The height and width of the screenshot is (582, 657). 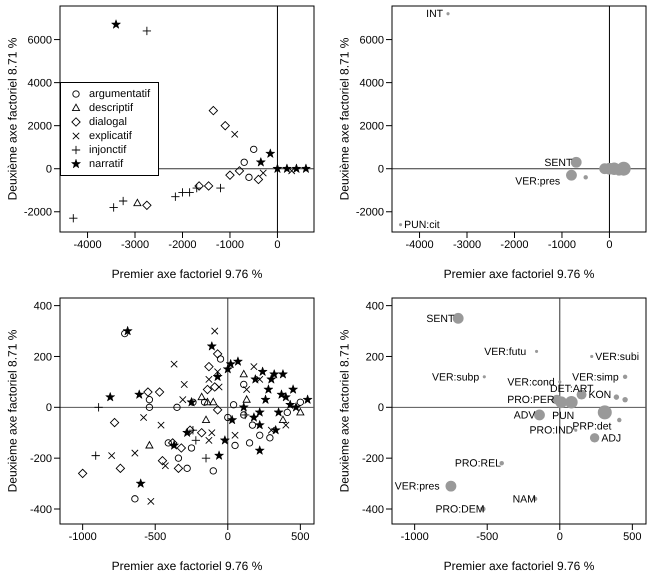 I want to click on data-label: PRO:PER, so click(x=531, y=400).